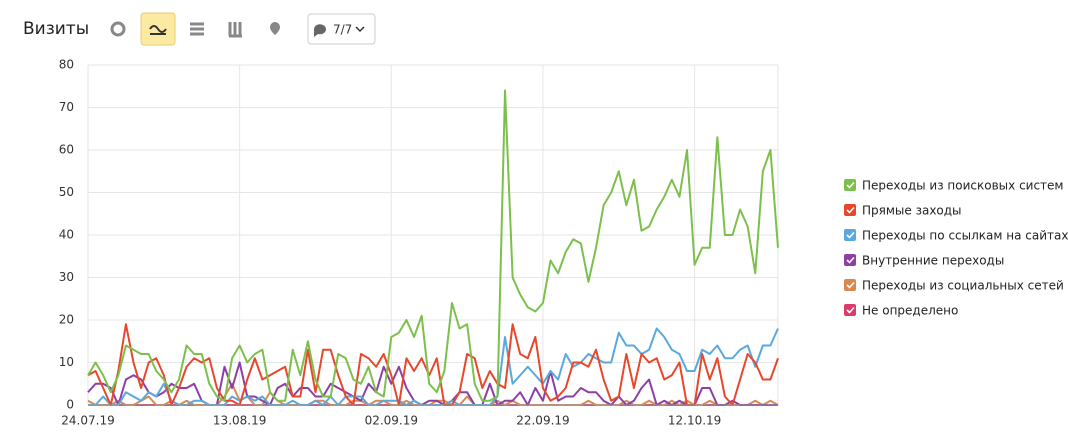 This screenshot has height=439, width=1068. I want to click on area-view-button, so click(197, 29).